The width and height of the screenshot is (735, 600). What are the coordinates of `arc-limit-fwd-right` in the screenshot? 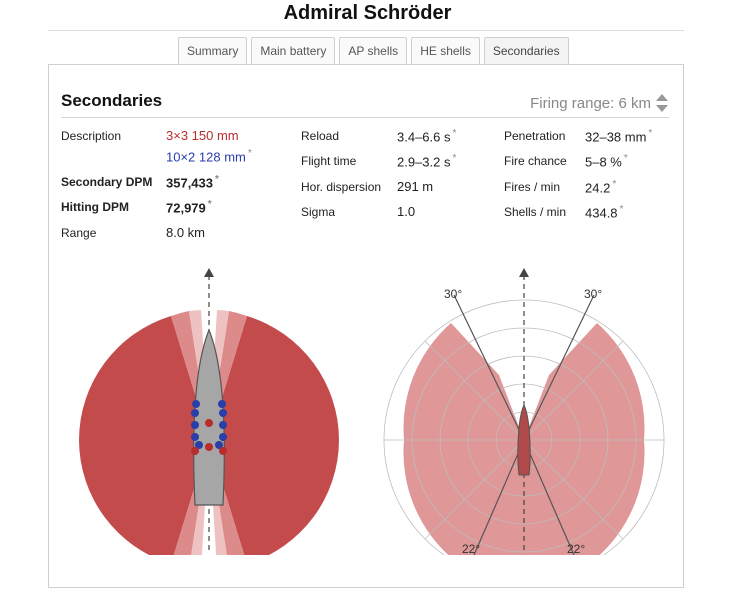 It's located at (559, 367).